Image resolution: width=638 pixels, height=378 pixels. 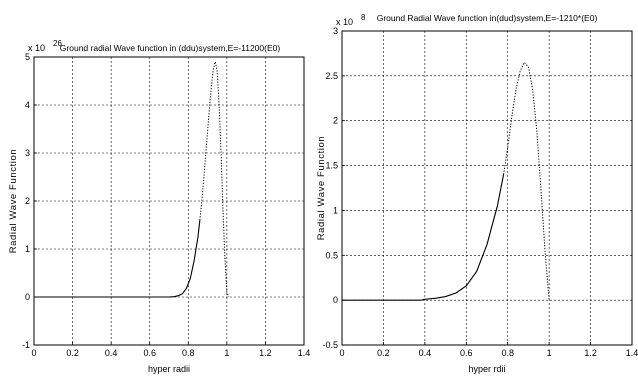 I want to click on y-exponent-power: 8, so click(x=363, y=17).